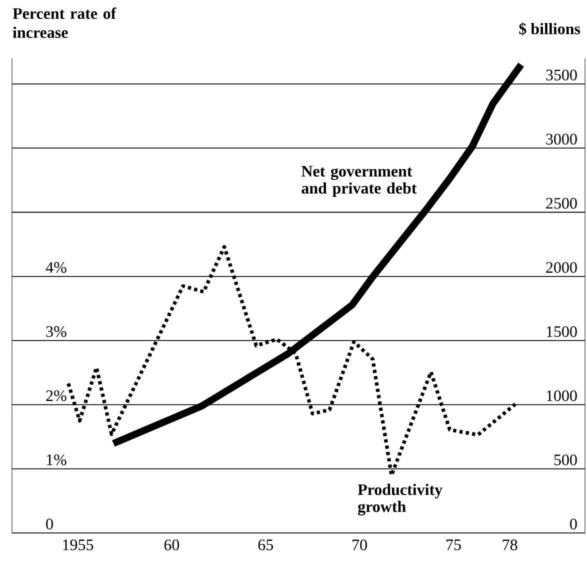 The image size is (587, 562). What do you see at coordinates (56, 332) in the screenshot?
I see `y-tick-label: 3%` at bounding box center [56, 332].